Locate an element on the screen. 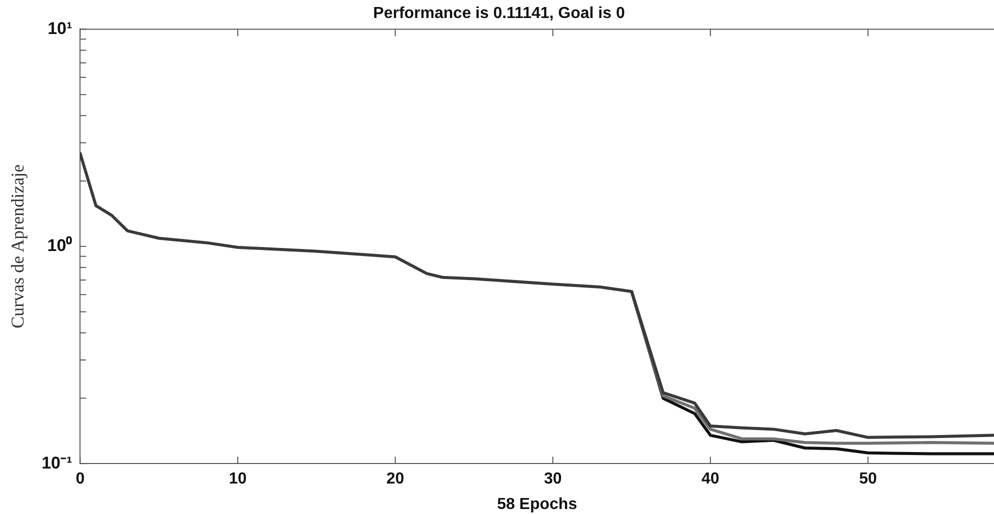 The width and height of the screenshot is (994, 514). y-axis-title: Curvas de Aprendizaje is located at coordinates (18, 246).